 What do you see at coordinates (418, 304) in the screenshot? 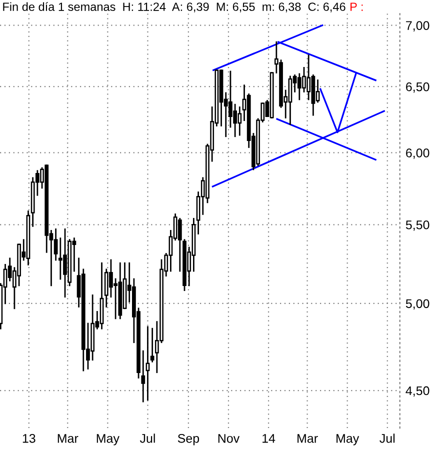
I see `y-tick-label: 5,00` at bounding box center [418, 304].